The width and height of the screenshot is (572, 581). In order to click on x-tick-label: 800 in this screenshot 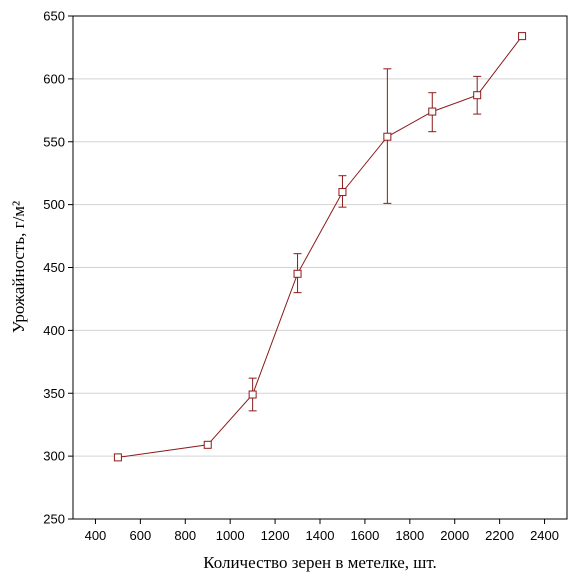, I will do `click(185, 535)`.